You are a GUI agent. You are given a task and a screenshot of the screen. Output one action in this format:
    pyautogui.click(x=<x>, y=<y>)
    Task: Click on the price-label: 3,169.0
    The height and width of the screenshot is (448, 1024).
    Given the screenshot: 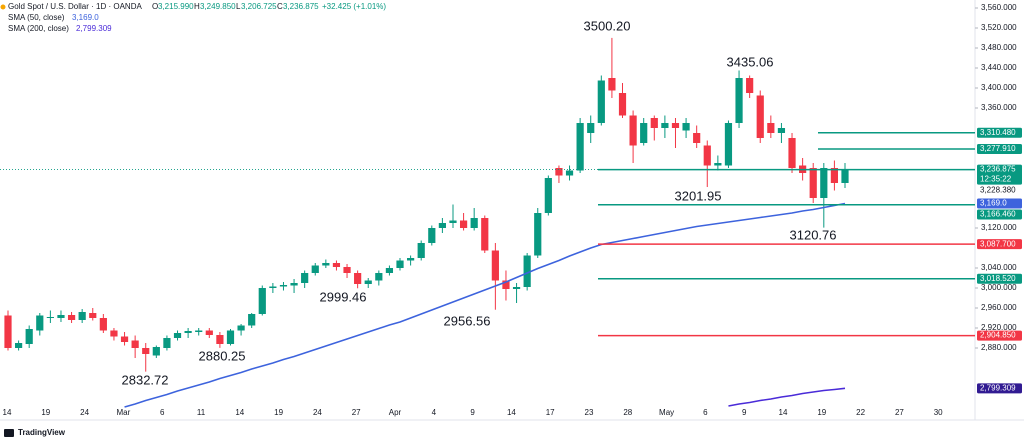 What is the action you would take?
    pyautogui.click(x=999, y=203)
    